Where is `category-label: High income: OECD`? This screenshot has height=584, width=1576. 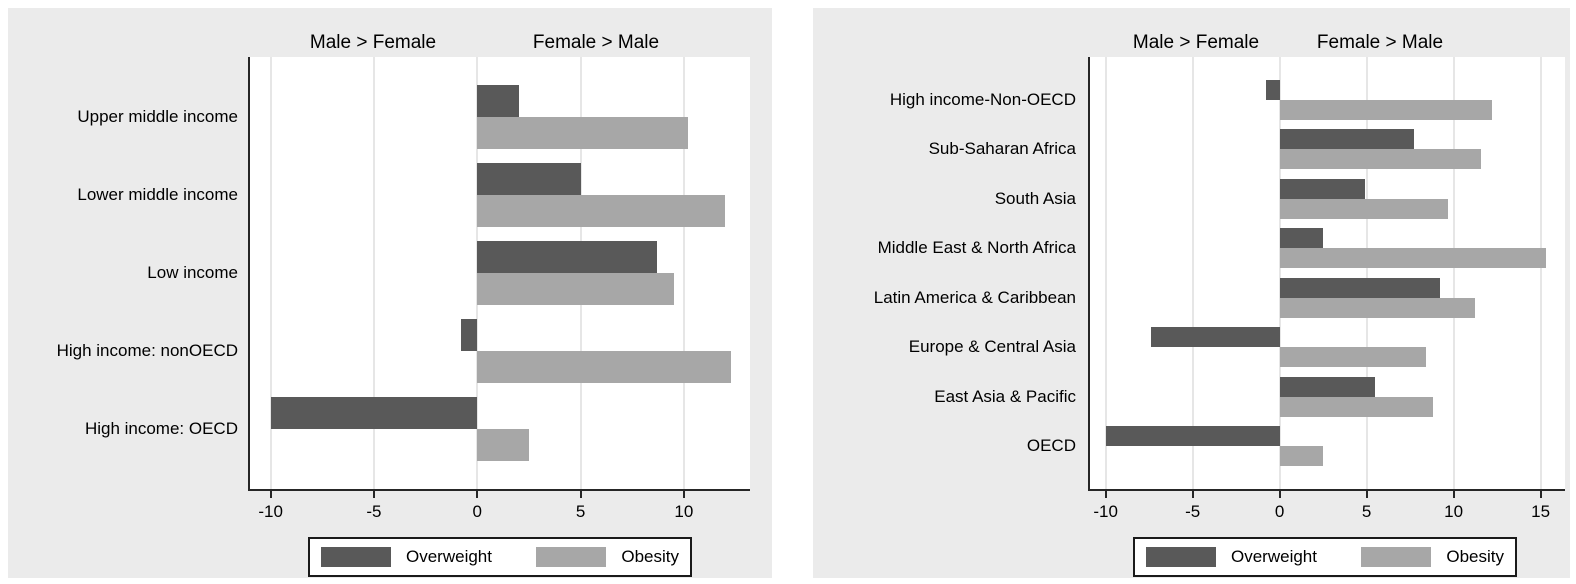 category-label: High income: OECD is located at coordinates (161, 428).